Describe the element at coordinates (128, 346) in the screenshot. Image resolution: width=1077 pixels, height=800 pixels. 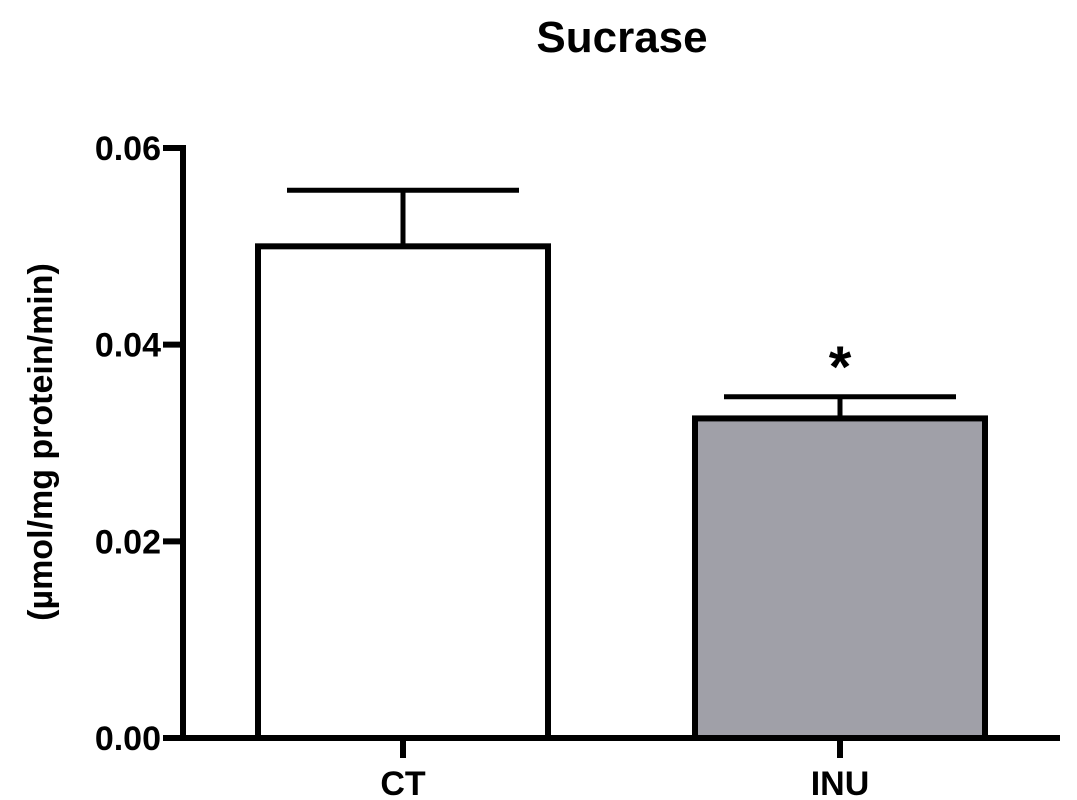
I see `y-tick-label: 0.04` at that location.